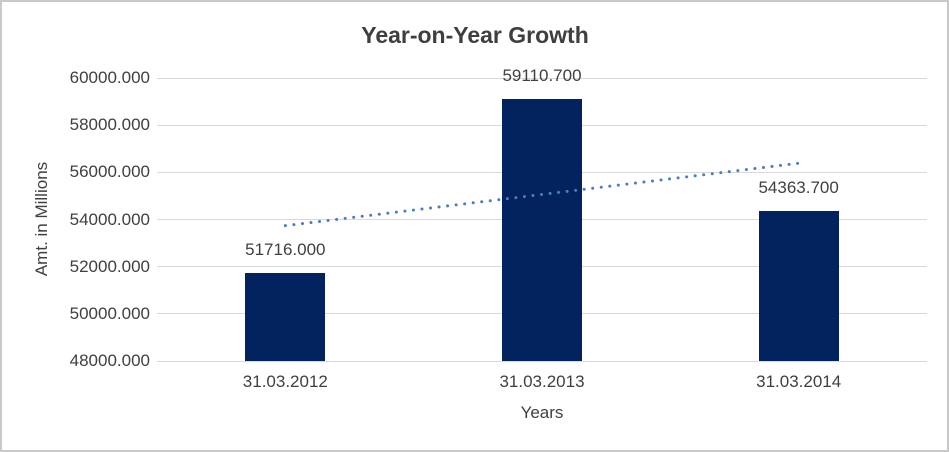 This screenshot has width=949, height=452. Describe the element at coordinates (109, 77) in the screenshot. I see `y-tick-label: 60000.000` at that location.